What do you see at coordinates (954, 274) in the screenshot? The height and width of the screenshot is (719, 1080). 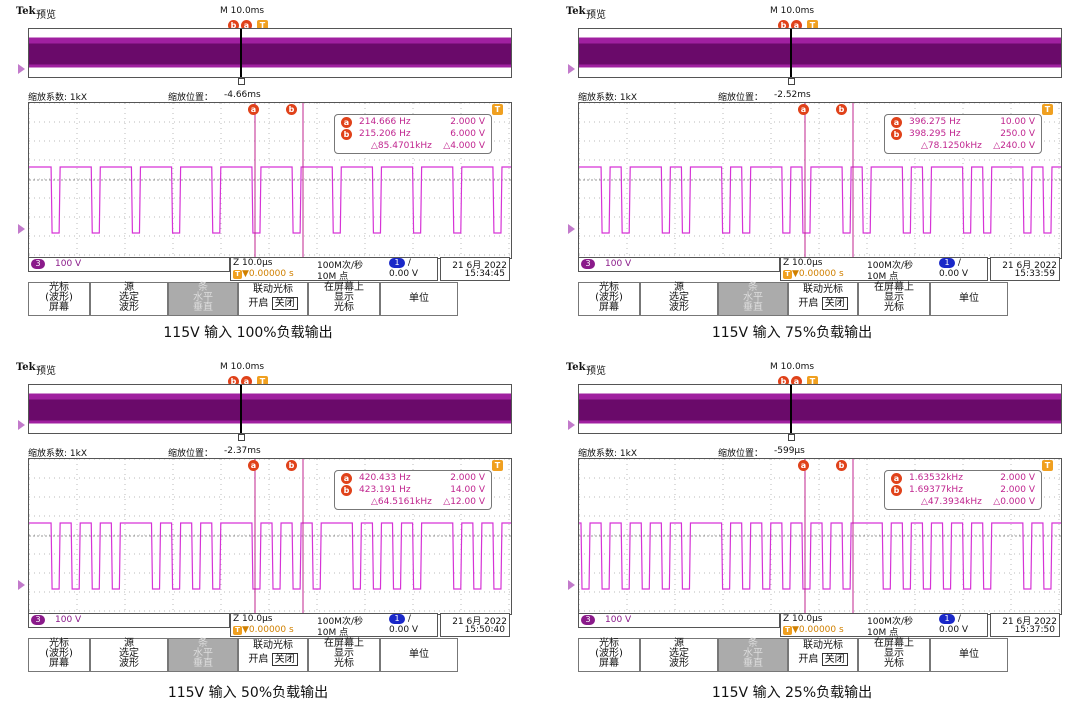 I see `trigger-level: 0.00 V` at bounding box center [954, 274].